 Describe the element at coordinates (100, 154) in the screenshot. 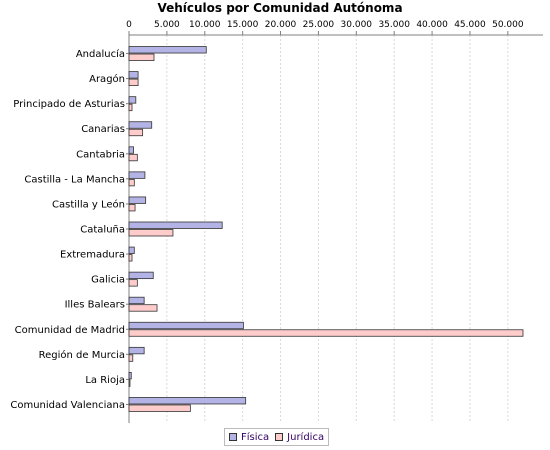

I see `category-label: Cantabria` at that location.